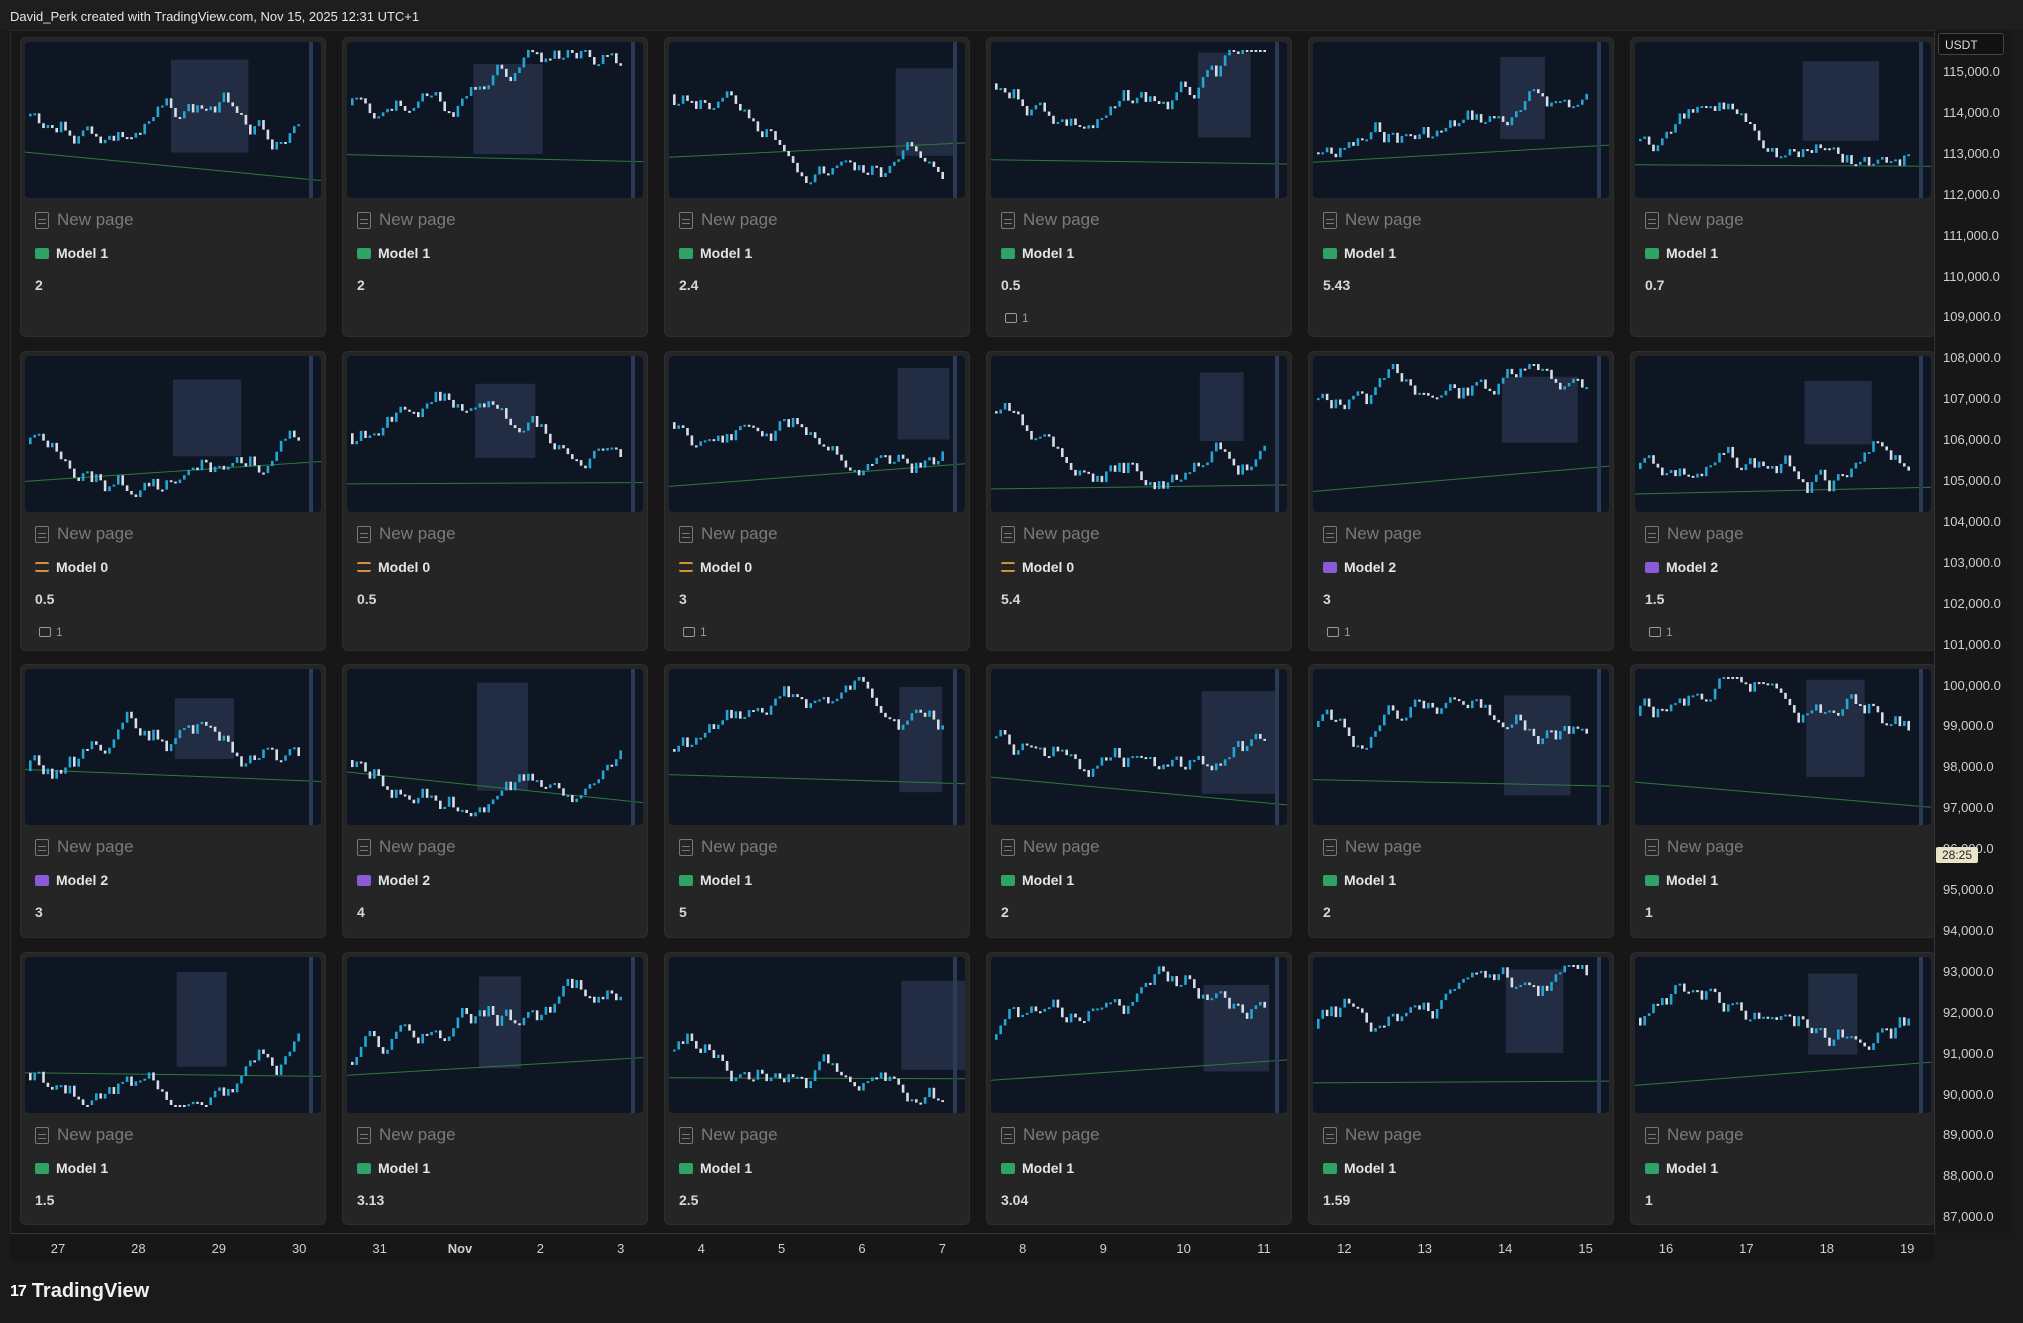 The image size is (2023, 1323). What do you see at coordinates (701, 1248) in the screenshot?
I see `date-label: 4` at bounding box center [701, 1248].